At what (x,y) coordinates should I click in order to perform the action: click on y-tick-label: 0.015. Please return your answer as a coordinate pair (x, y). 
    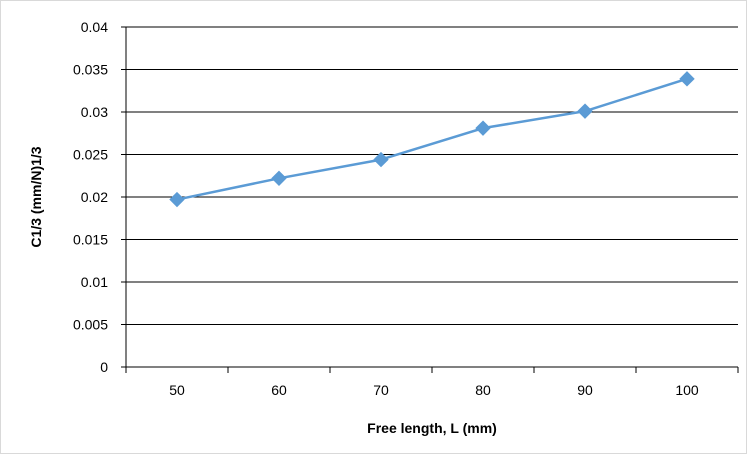
    Looking at the image, I should click on (90, 240).